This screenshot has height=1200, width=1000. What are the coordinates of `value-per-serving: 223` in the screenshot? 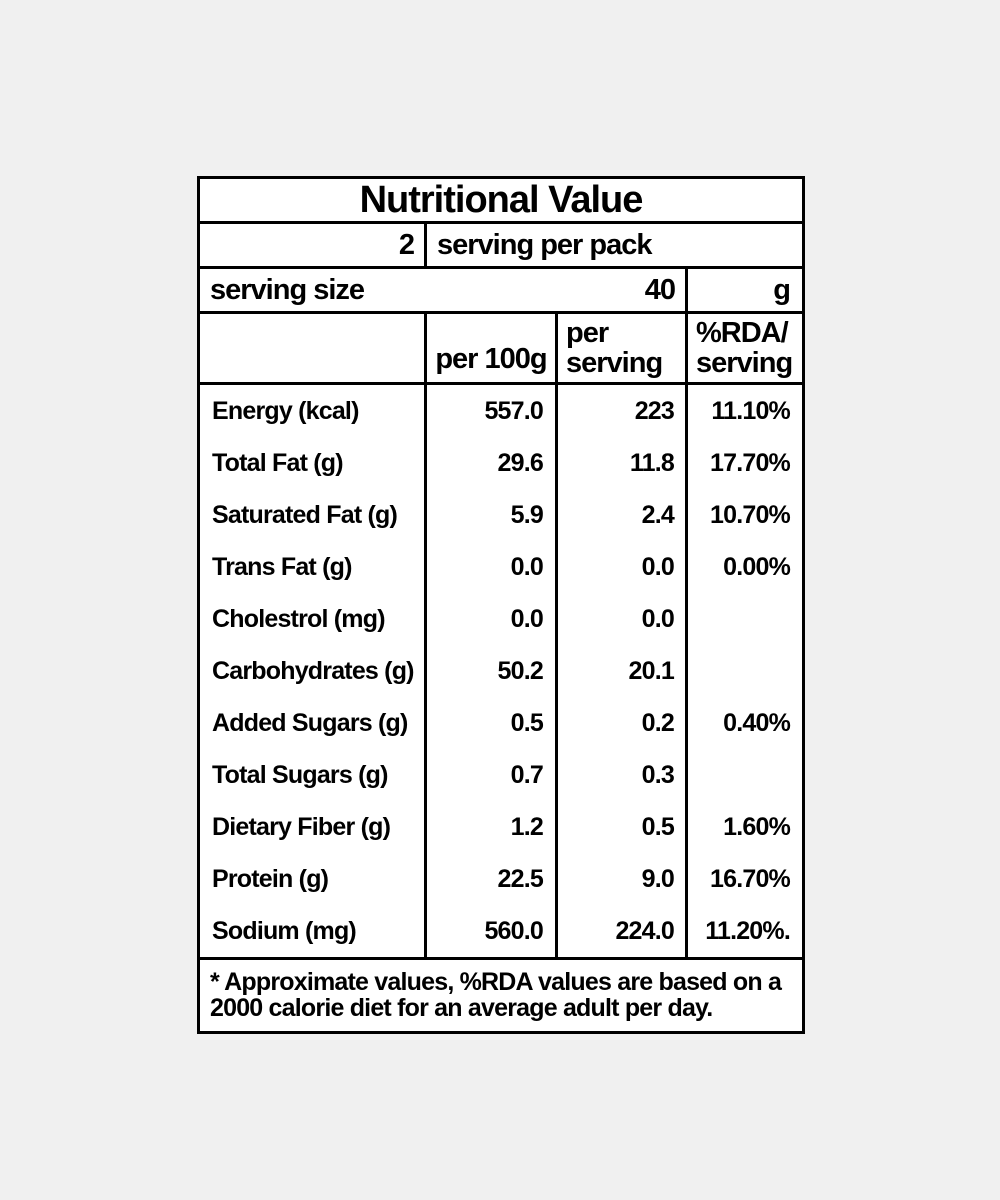 It's located at (623, 411).